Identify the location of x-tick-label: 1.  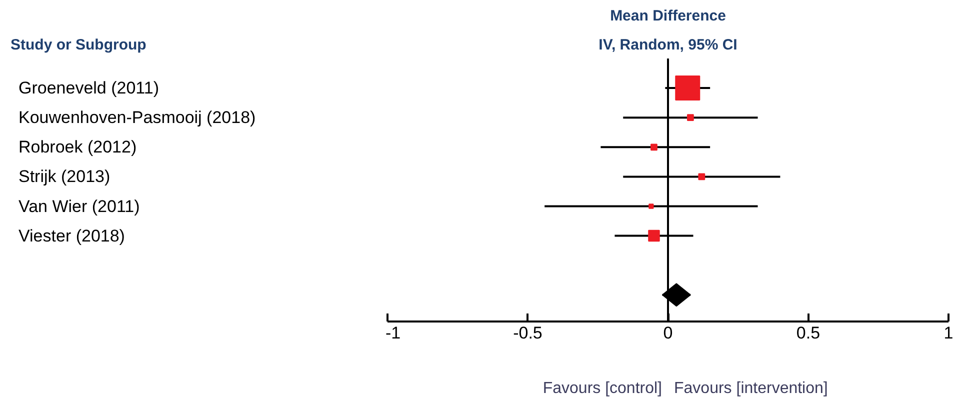
(949, 333).